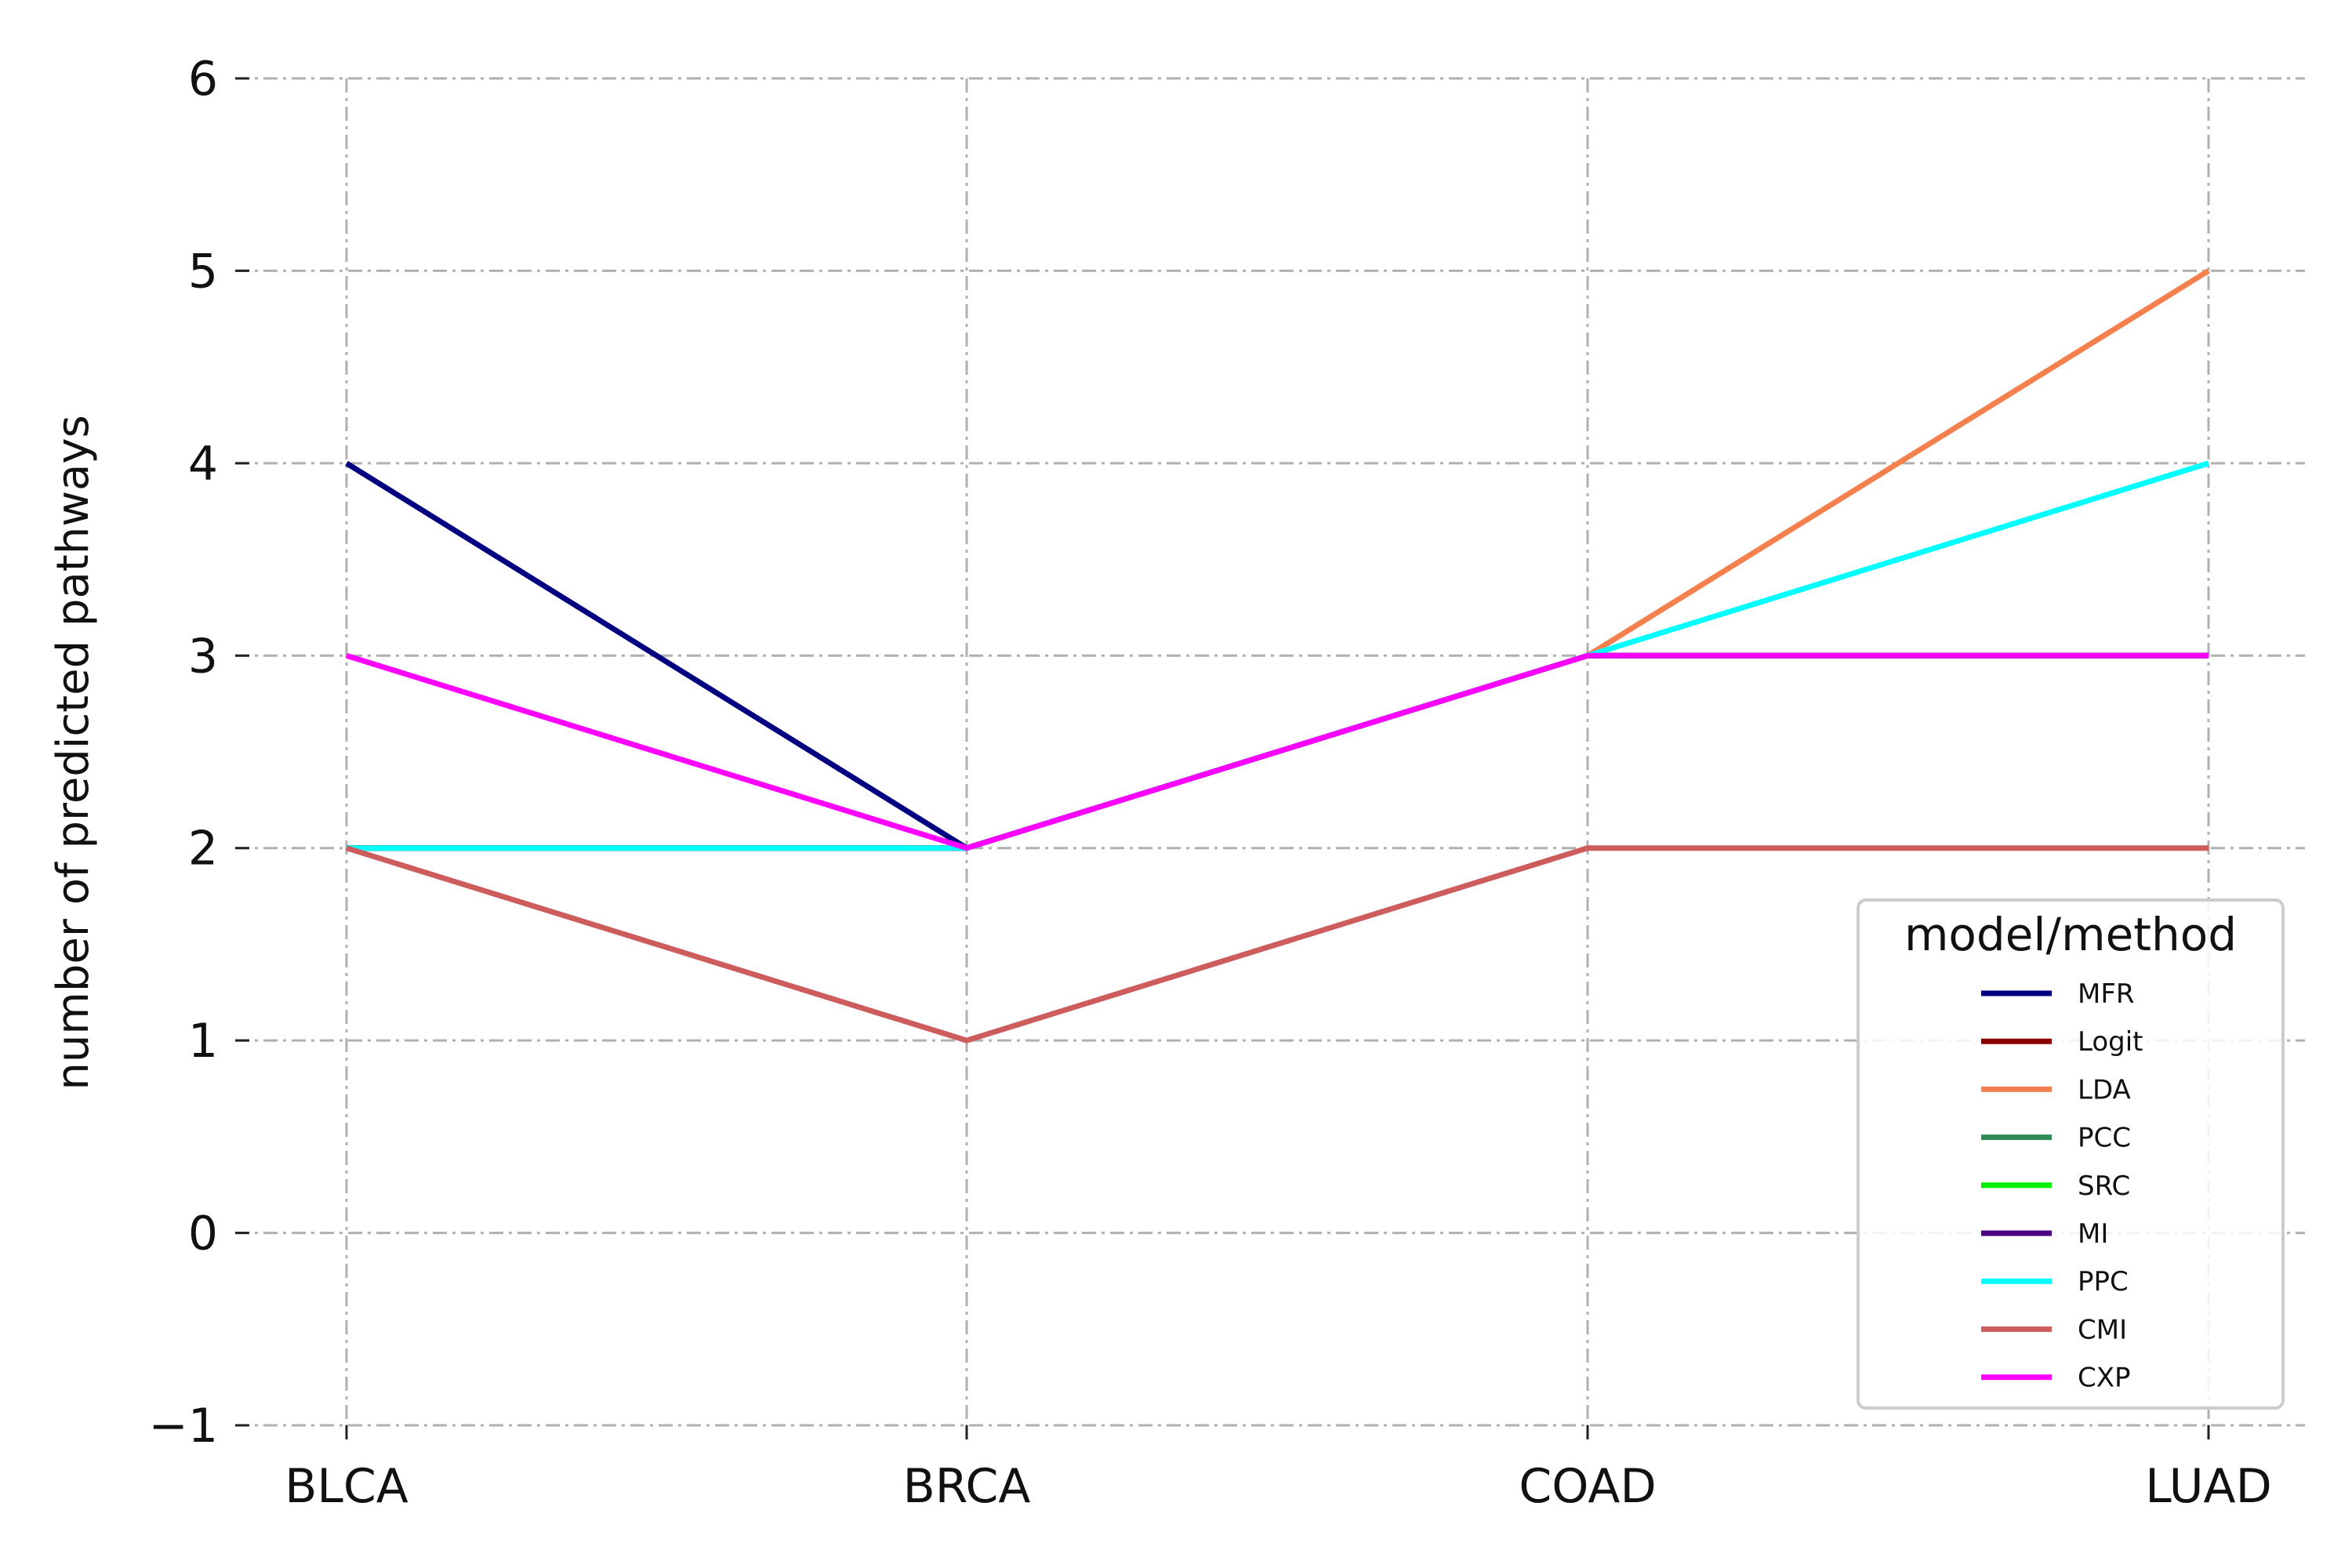  I want to click on y-tick-label: 2, so click(203, 850).